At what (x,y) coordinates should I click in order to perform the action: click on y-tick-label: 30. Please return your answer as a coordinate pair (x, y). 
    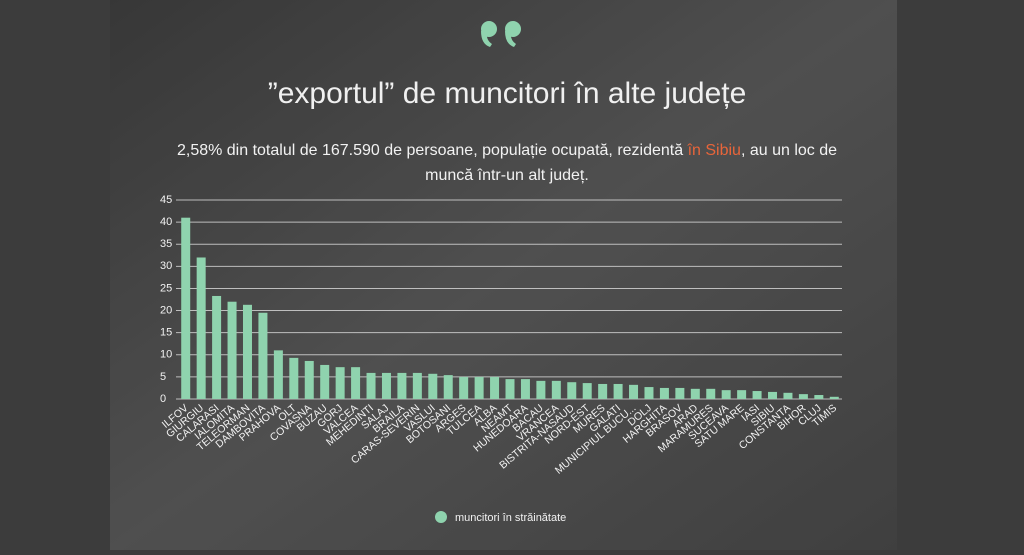
    Looking at the image, I should click on (166, 266).